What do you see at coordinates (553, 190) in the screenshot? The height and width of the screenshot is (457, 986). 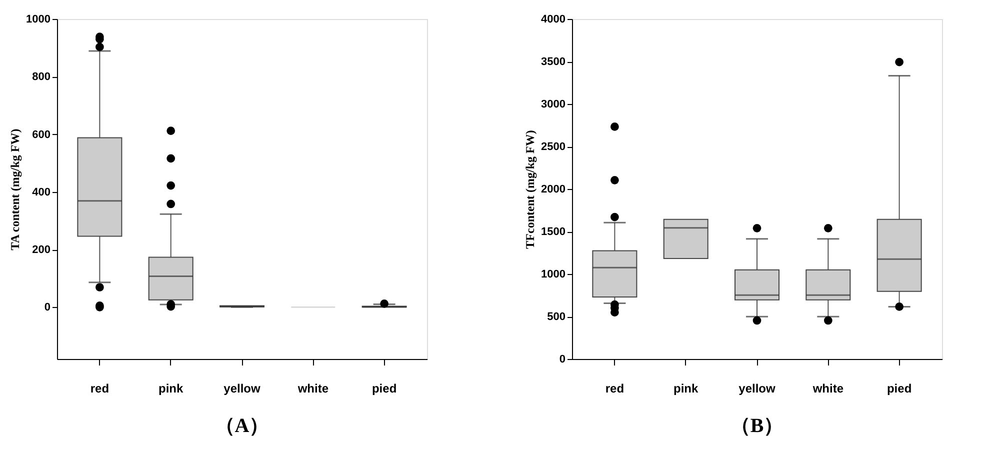 I see `y-tick-label: 2000` at bounding box center [553, 190].